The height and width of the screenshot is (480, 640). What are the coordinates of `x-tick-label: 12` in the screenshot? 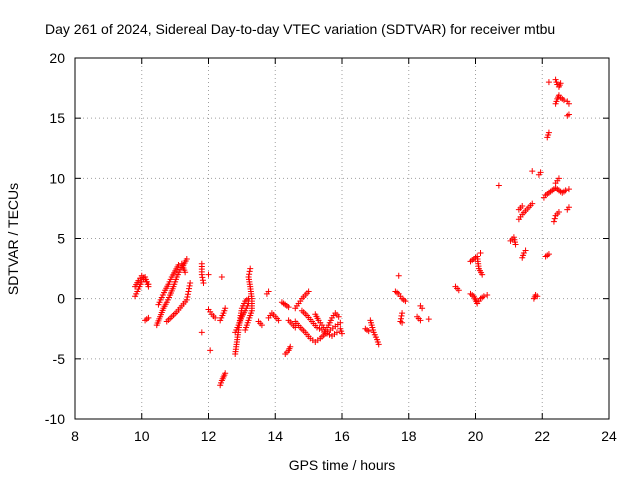 It's located at (209, 436).